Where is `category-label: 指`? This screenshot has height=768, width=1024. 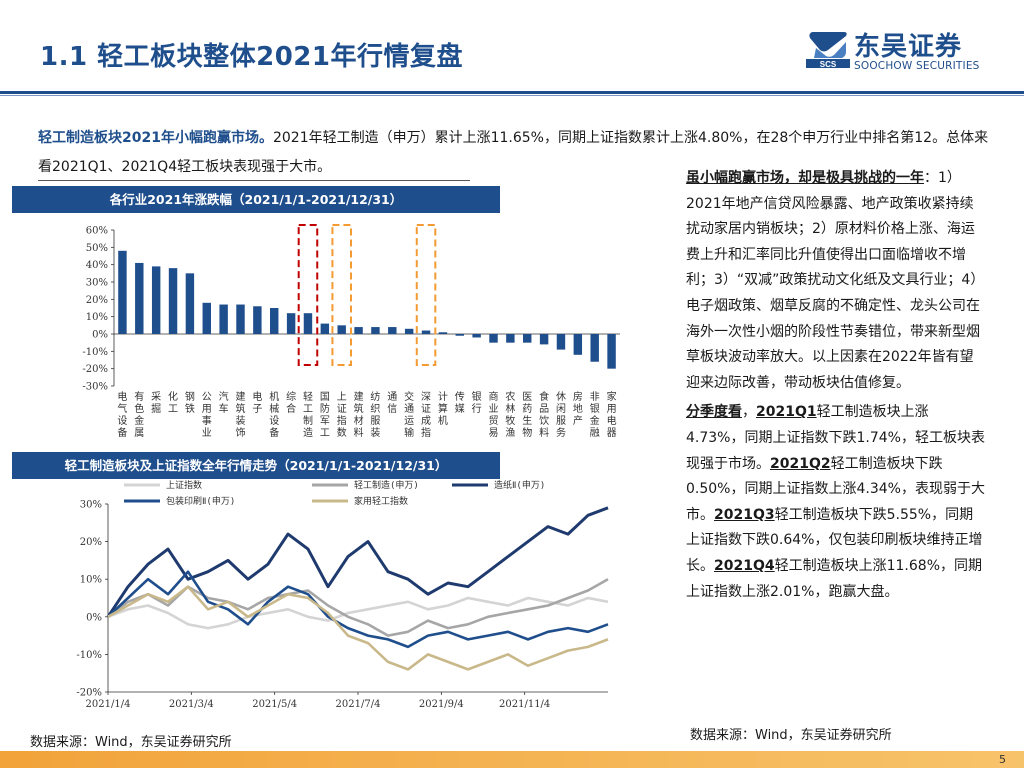
category-label: 指 is located at coordinates (426, 432).